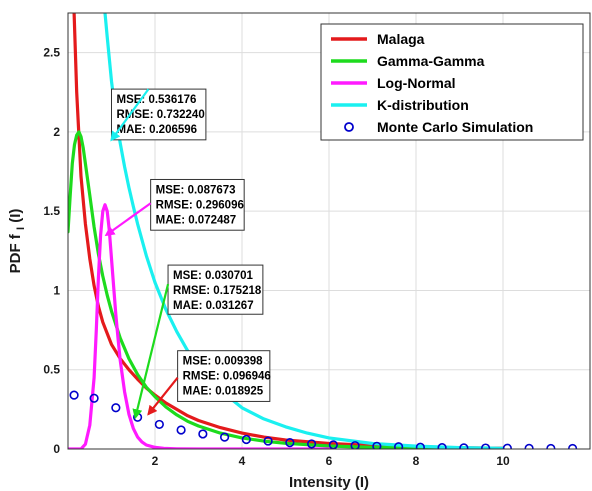 The width and height of the screenshot is (592, 491). What do you see at coordinates (51, 211) in the screenshot?
I see `y-tick-label: 1.5` at bounding box center [51, 211].